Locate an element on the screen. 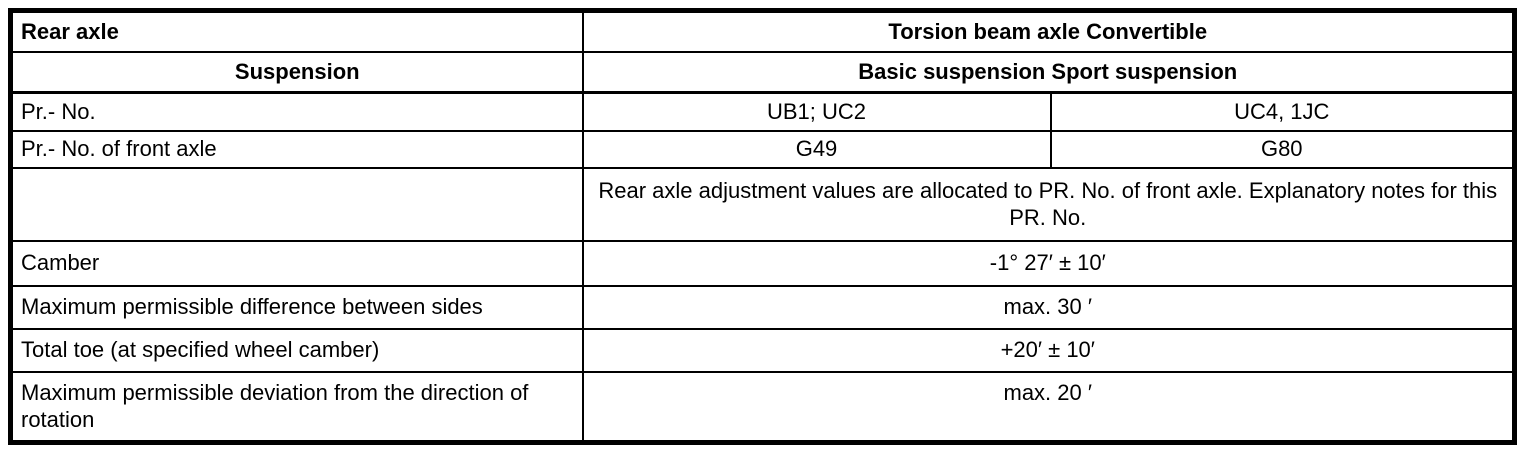 This screenshot has width=1520, height=454. table-row-pr-no-front-axle: Pr.- No. of front axle G49 G80 is located at coordinates (762, 149).